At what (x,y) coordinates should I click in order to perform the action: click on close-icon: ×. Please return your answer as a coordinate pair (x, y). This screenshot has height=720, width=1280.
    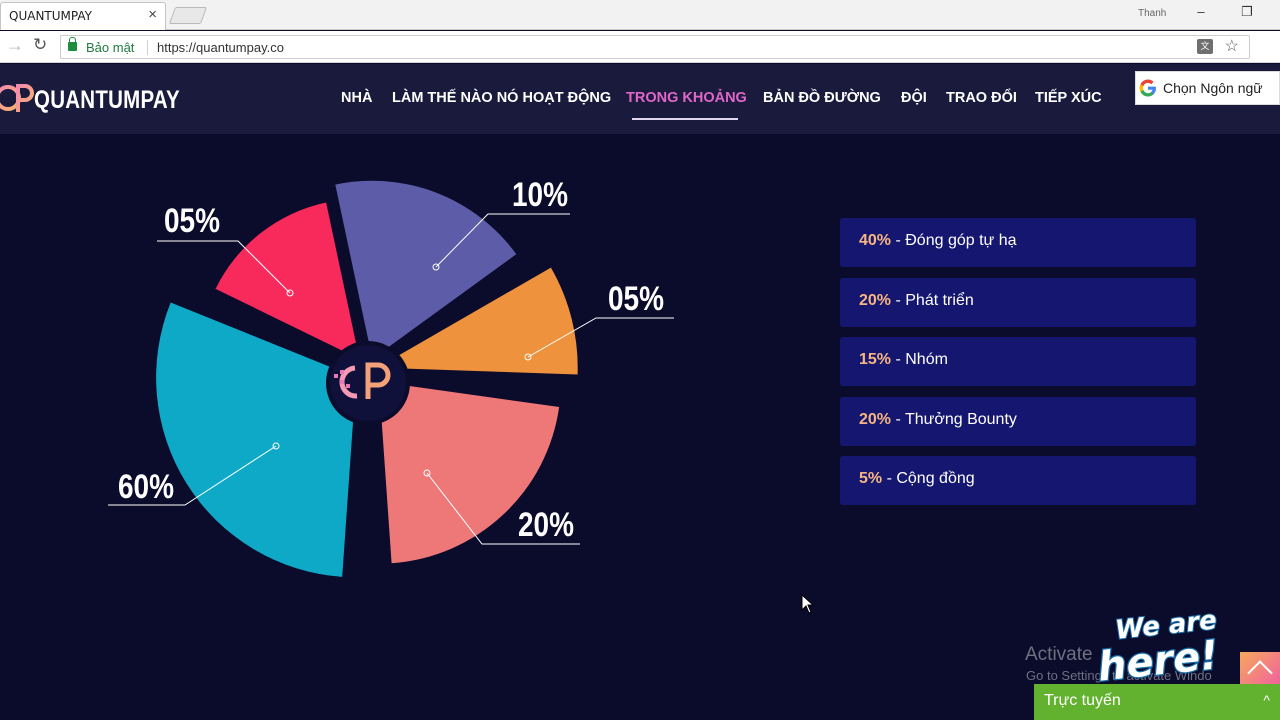
    Looking at the image, I should click on (152, 14).